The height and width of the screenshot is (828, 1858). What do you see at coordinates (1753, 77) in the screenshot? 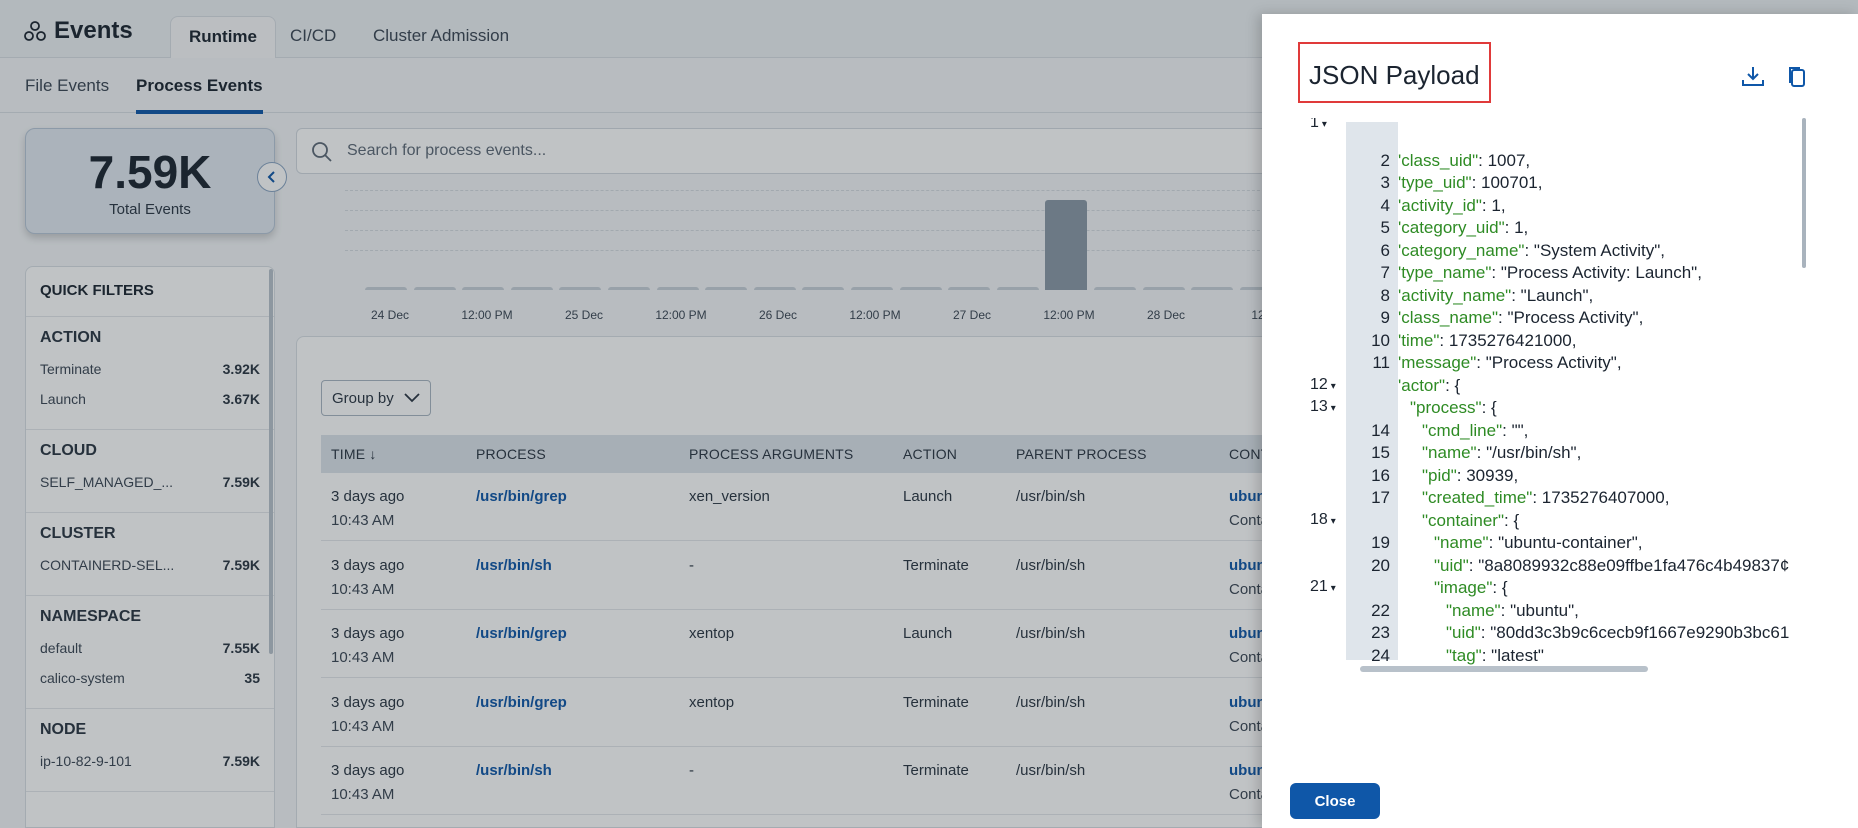
I see `download-button` at bounding box center [1753, 77].